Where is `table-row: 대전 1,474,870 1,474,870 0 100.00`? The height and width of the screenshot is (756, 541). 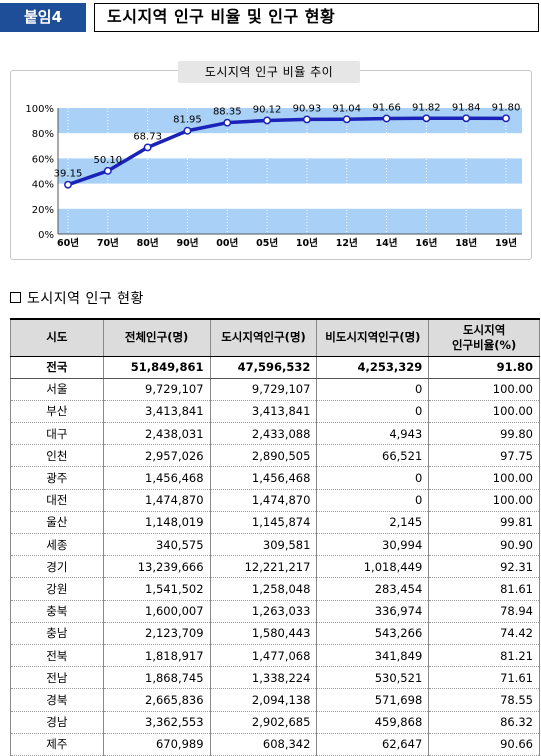
table-row: 대전 1,474,870 1,474,870 0 100.00 is located at coordinates (275, 500).